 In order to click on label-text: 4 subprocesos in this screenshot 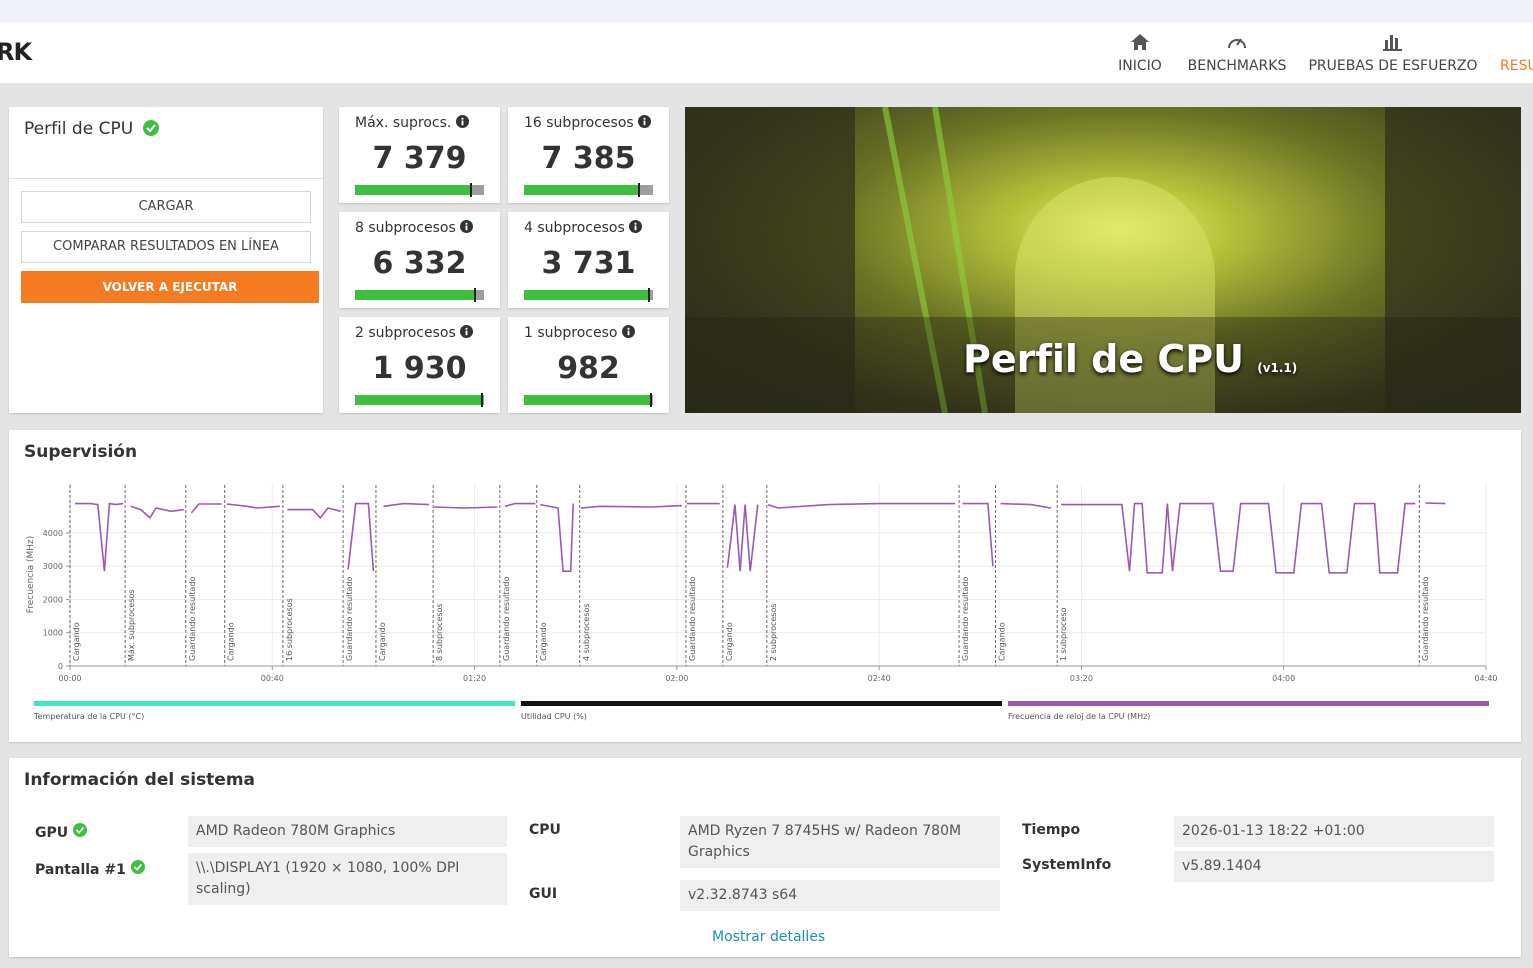, I will do `click(574, 228)`.